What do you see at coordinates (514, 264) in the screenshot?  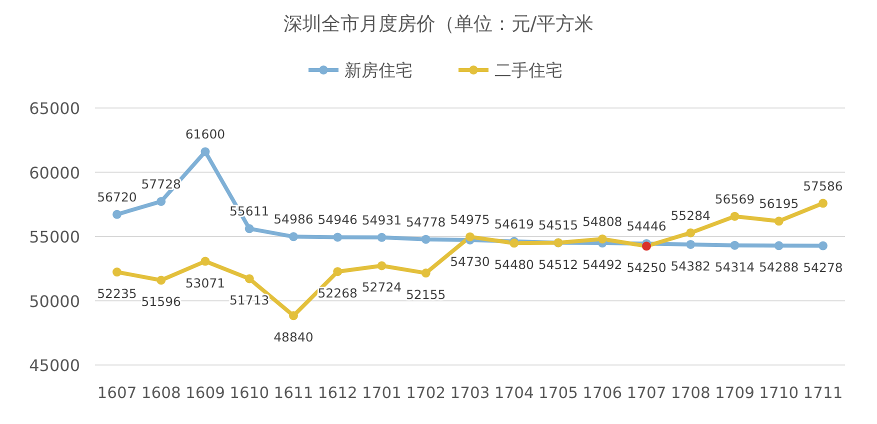 I see `data-label: 54480` at bounding box center [514, 264].